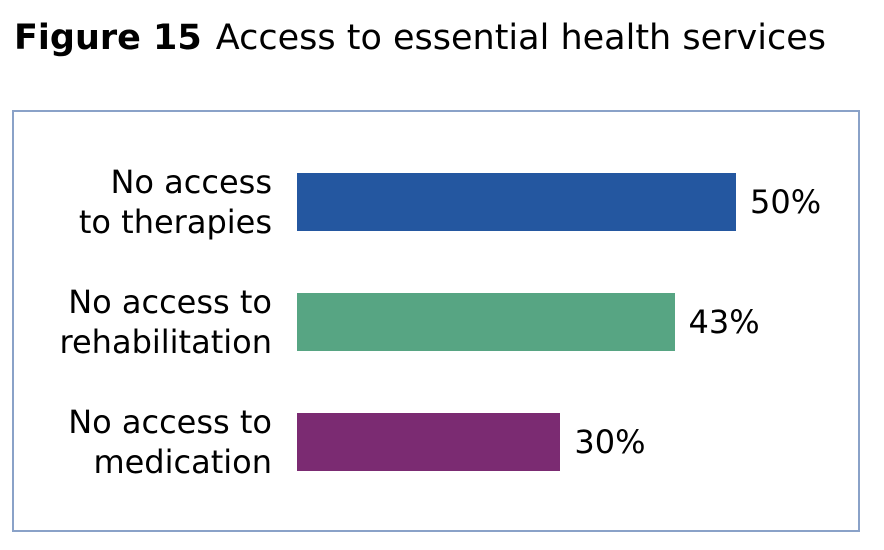 The width and height of the screenshot is (884, 550). What do you see at coordinates (610, 442) in the screenshot?
I see `value-label: 30%` at bounding box center [610, 442].